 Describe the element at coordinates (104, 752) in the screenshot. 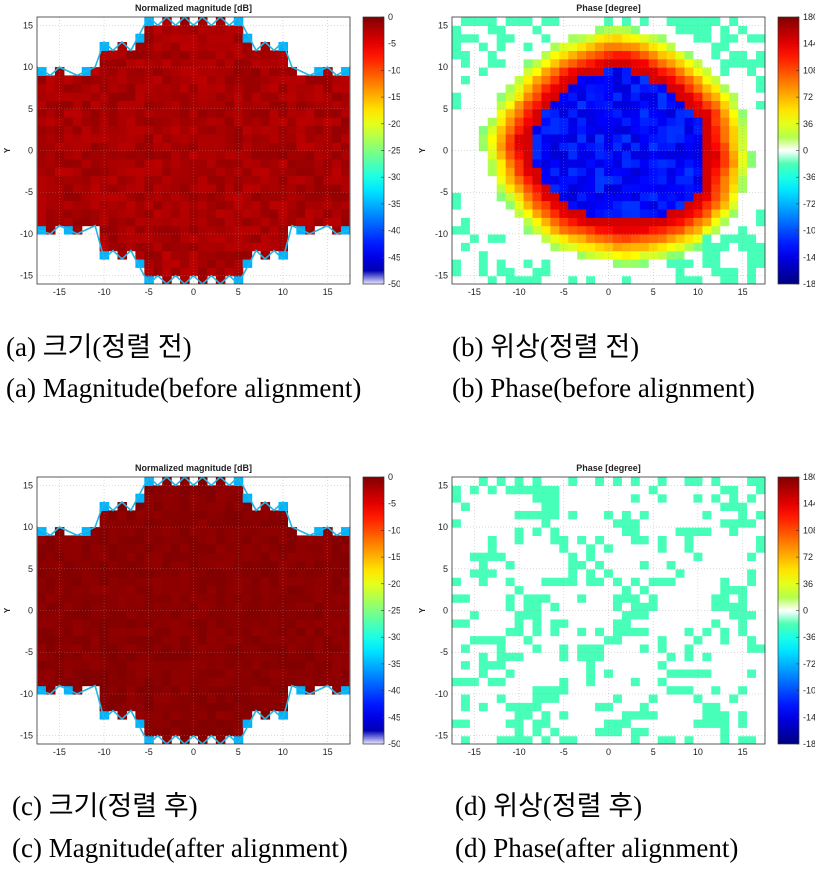

I see `x-tick-label: -10` at that location.